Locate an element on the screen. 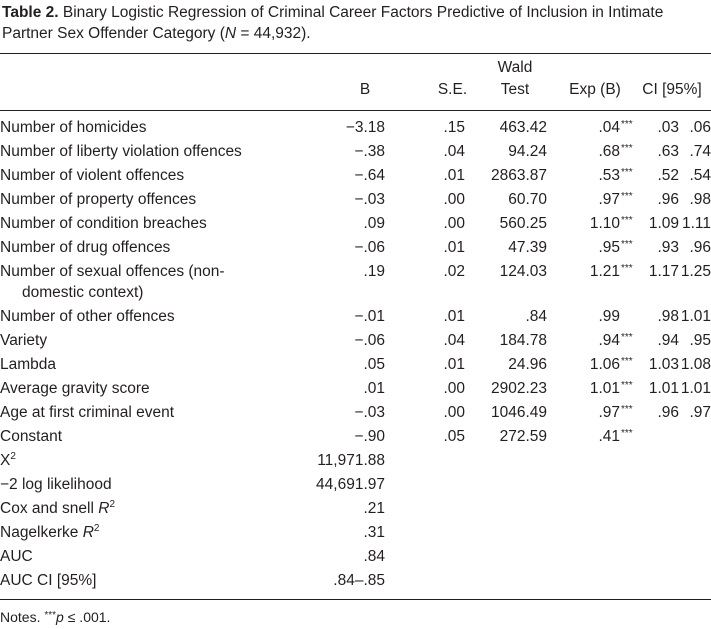 The width and height of the screenshot is (711, 629). row-label-continuation: domestic context) is located at coordinates (83, 292).